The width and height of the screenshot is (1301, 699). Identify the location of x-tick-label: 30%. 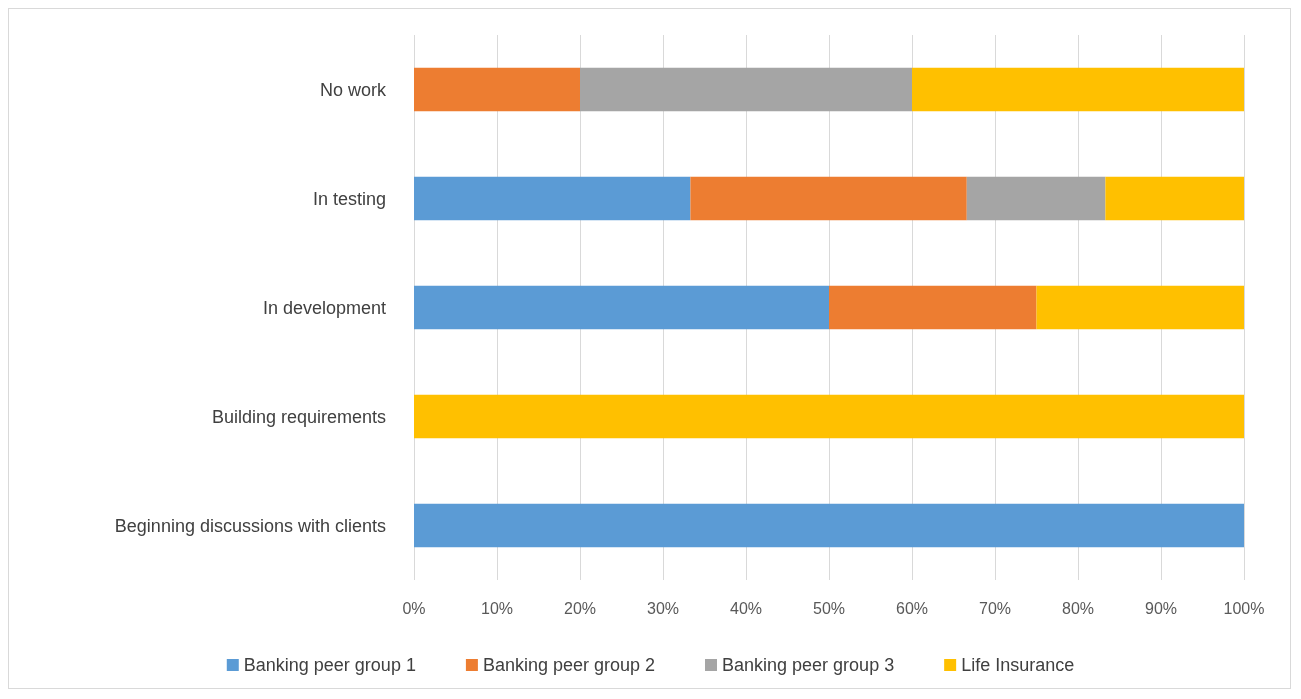
(663, 608).